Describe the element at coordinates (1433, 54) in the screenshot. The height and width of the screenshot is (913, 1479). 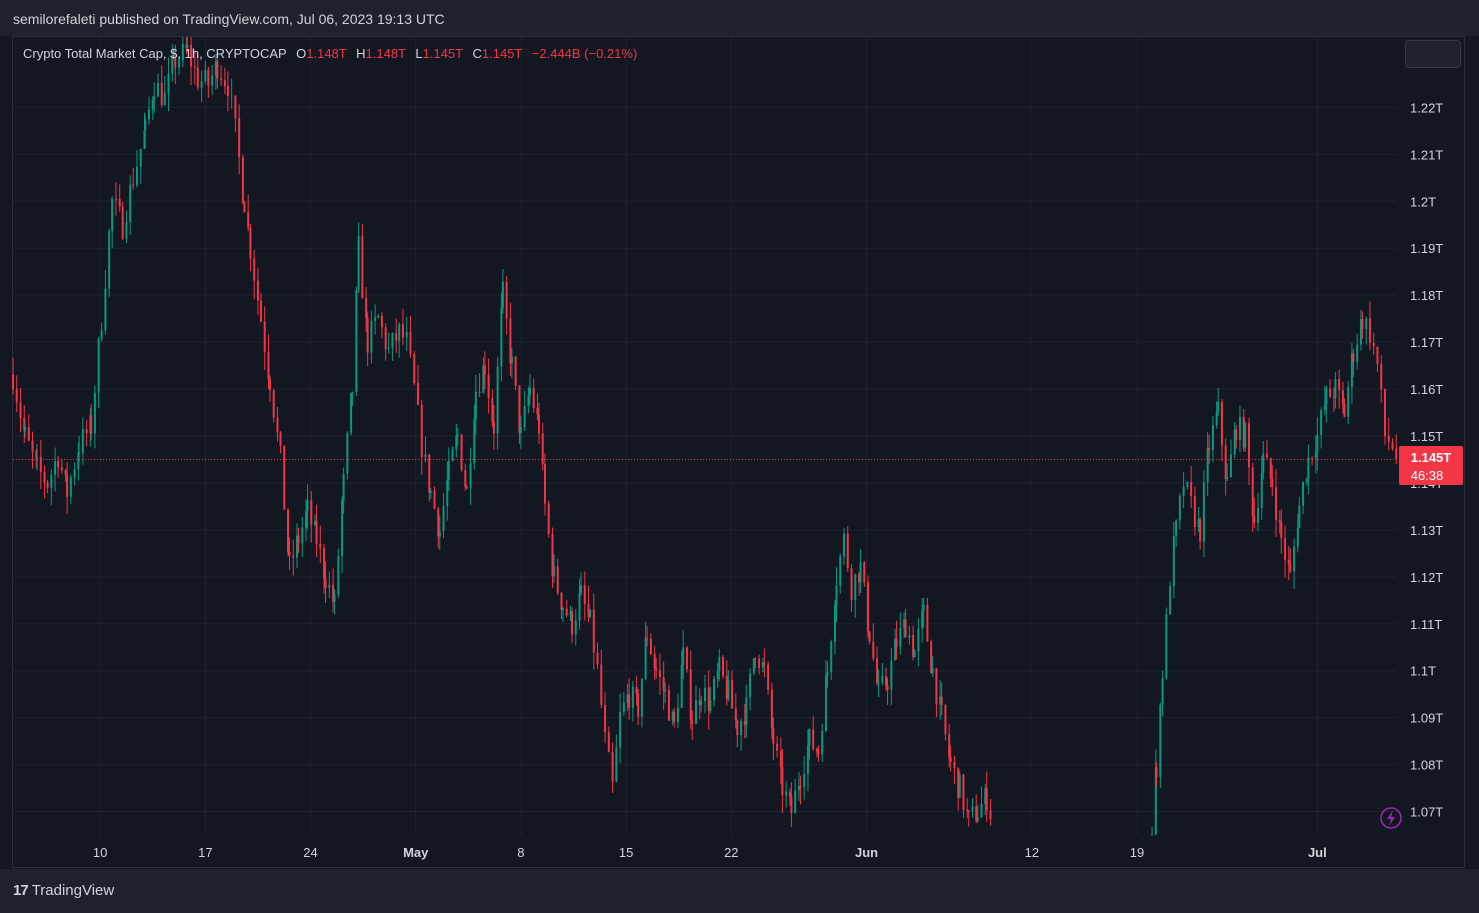
I see `chart-settings-button` at that location.